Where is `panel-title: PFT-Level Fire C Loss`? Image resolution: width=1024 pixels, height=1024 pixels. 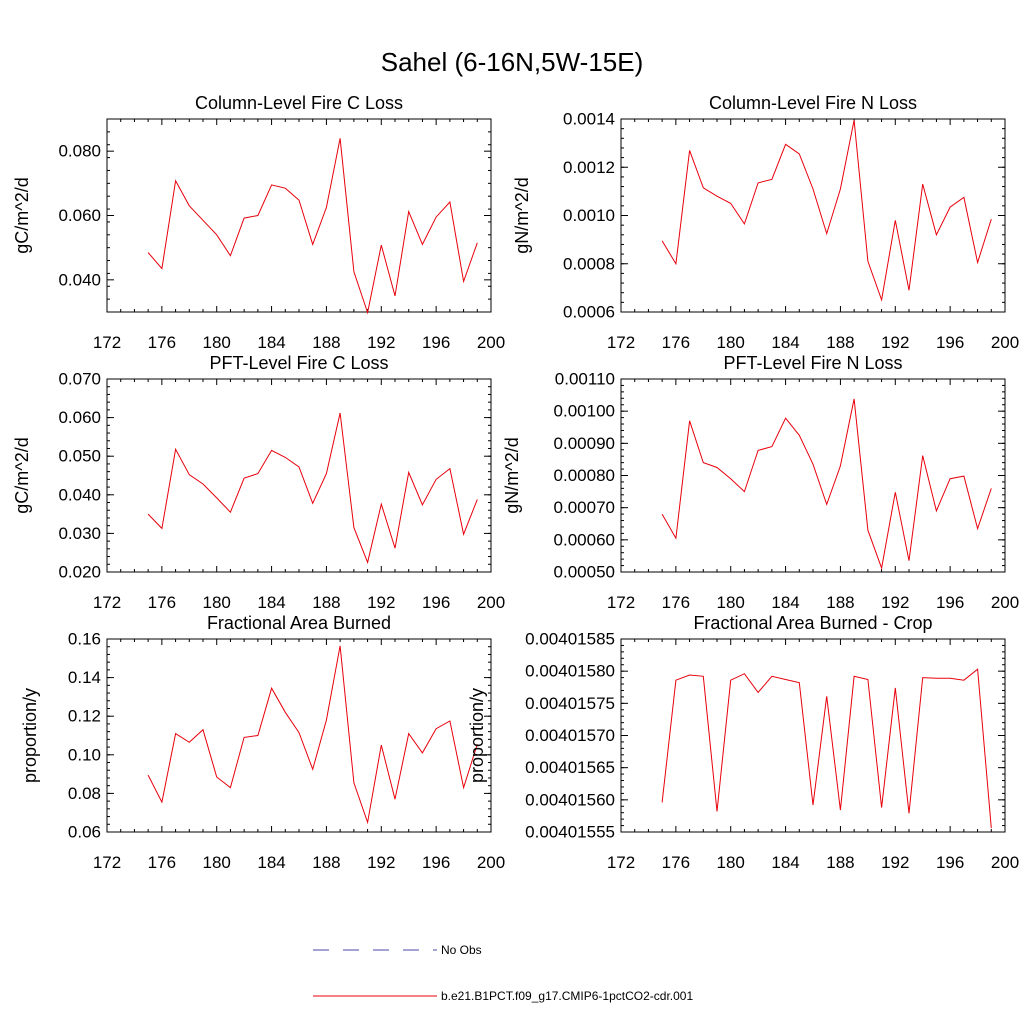
panel-title: PFT-Level Fire C Loss is located at coordinates (298, 363).